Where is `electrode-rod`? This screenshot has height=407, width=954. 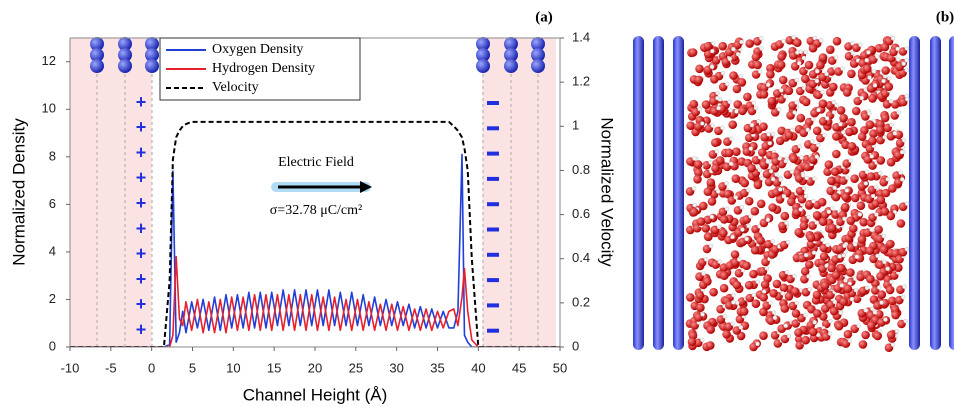
electrode-rod is located at coordinates (951, 193).